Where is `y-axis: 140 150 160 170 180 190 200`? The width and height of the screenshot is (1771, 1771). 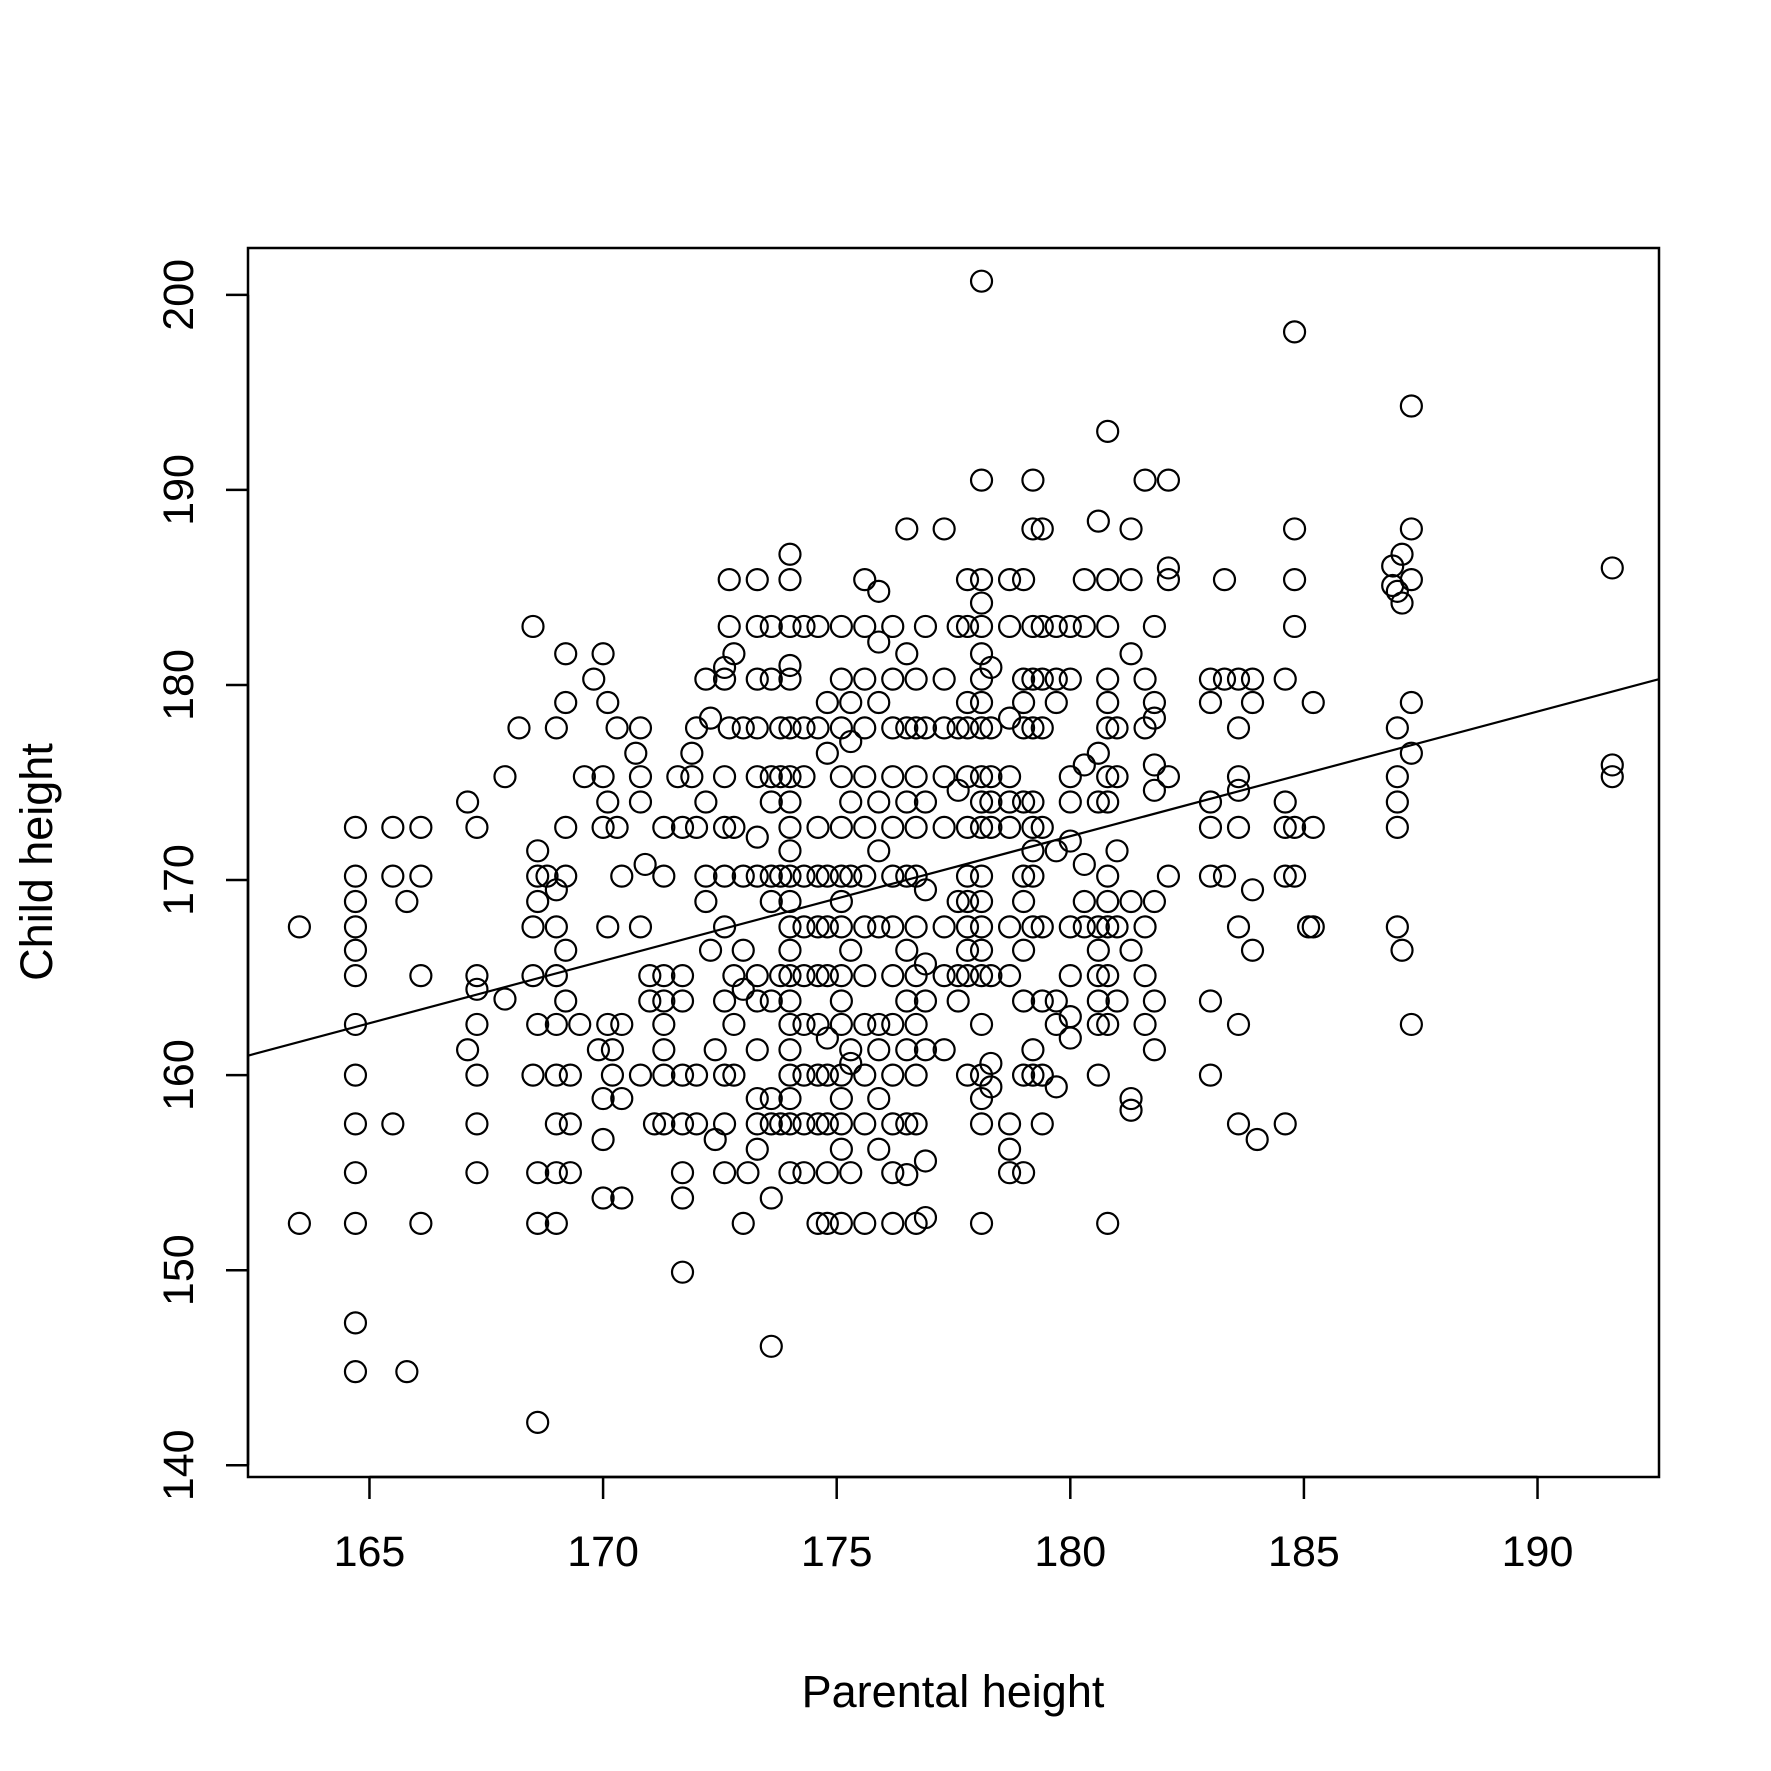 y-axis: 140 150 160 170 180 190 200 is located at coordinates (202, 880).